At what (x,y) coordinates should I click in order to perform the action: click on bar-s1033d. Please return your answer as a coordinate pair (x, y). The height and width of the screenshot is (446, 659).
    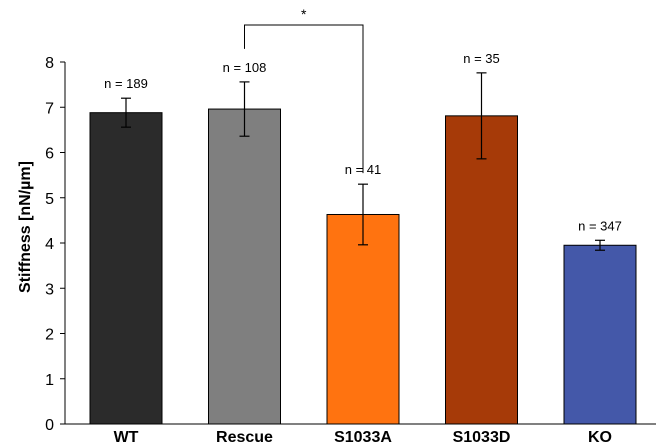
    Looking at the image, I should click on (481, 270).